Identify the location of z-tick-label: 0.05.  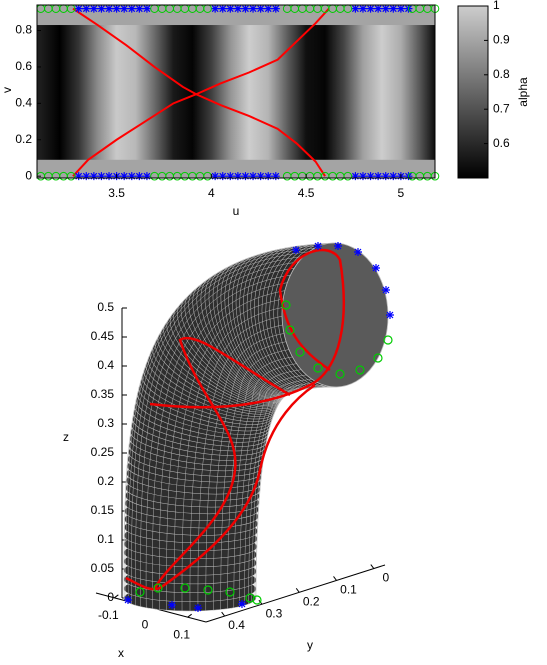
(103, 568).